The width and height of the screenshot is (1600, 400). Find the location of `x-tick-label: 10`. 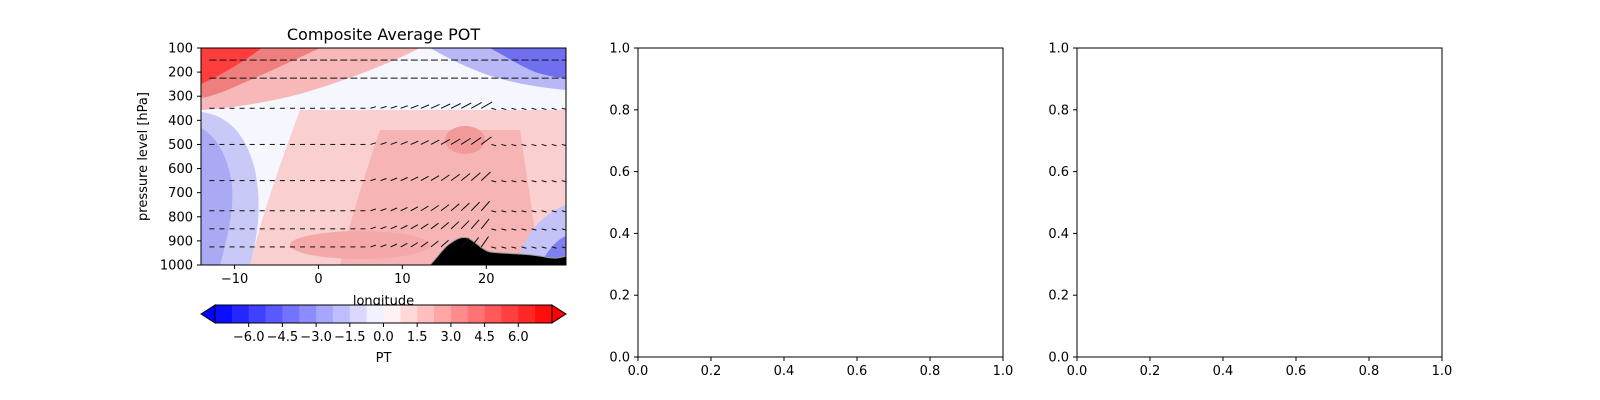

x-tick-label: 10 is located at coordinates (402, 279).